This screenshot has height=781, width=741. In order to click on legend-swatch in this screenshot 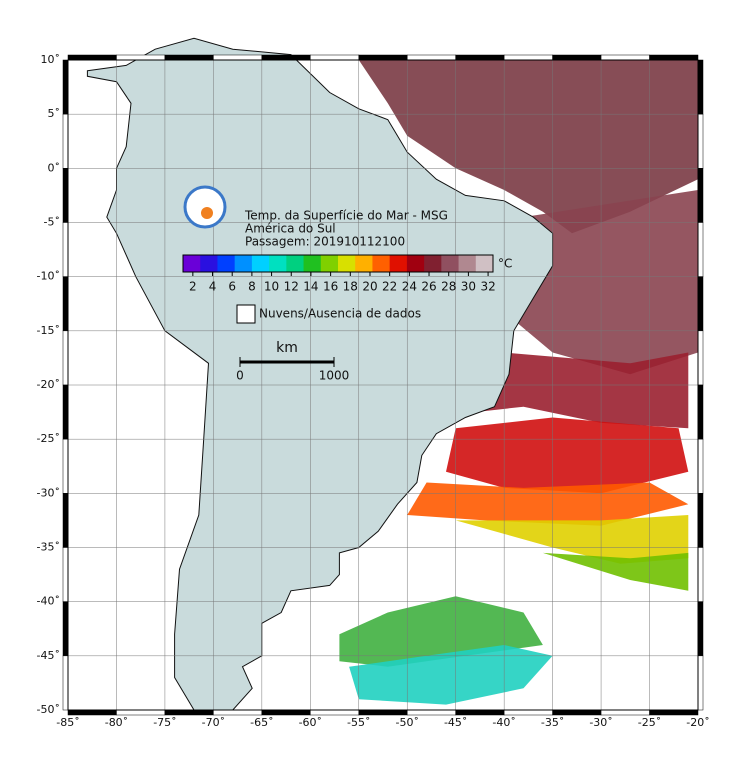, I will do `click(246, 314)`.